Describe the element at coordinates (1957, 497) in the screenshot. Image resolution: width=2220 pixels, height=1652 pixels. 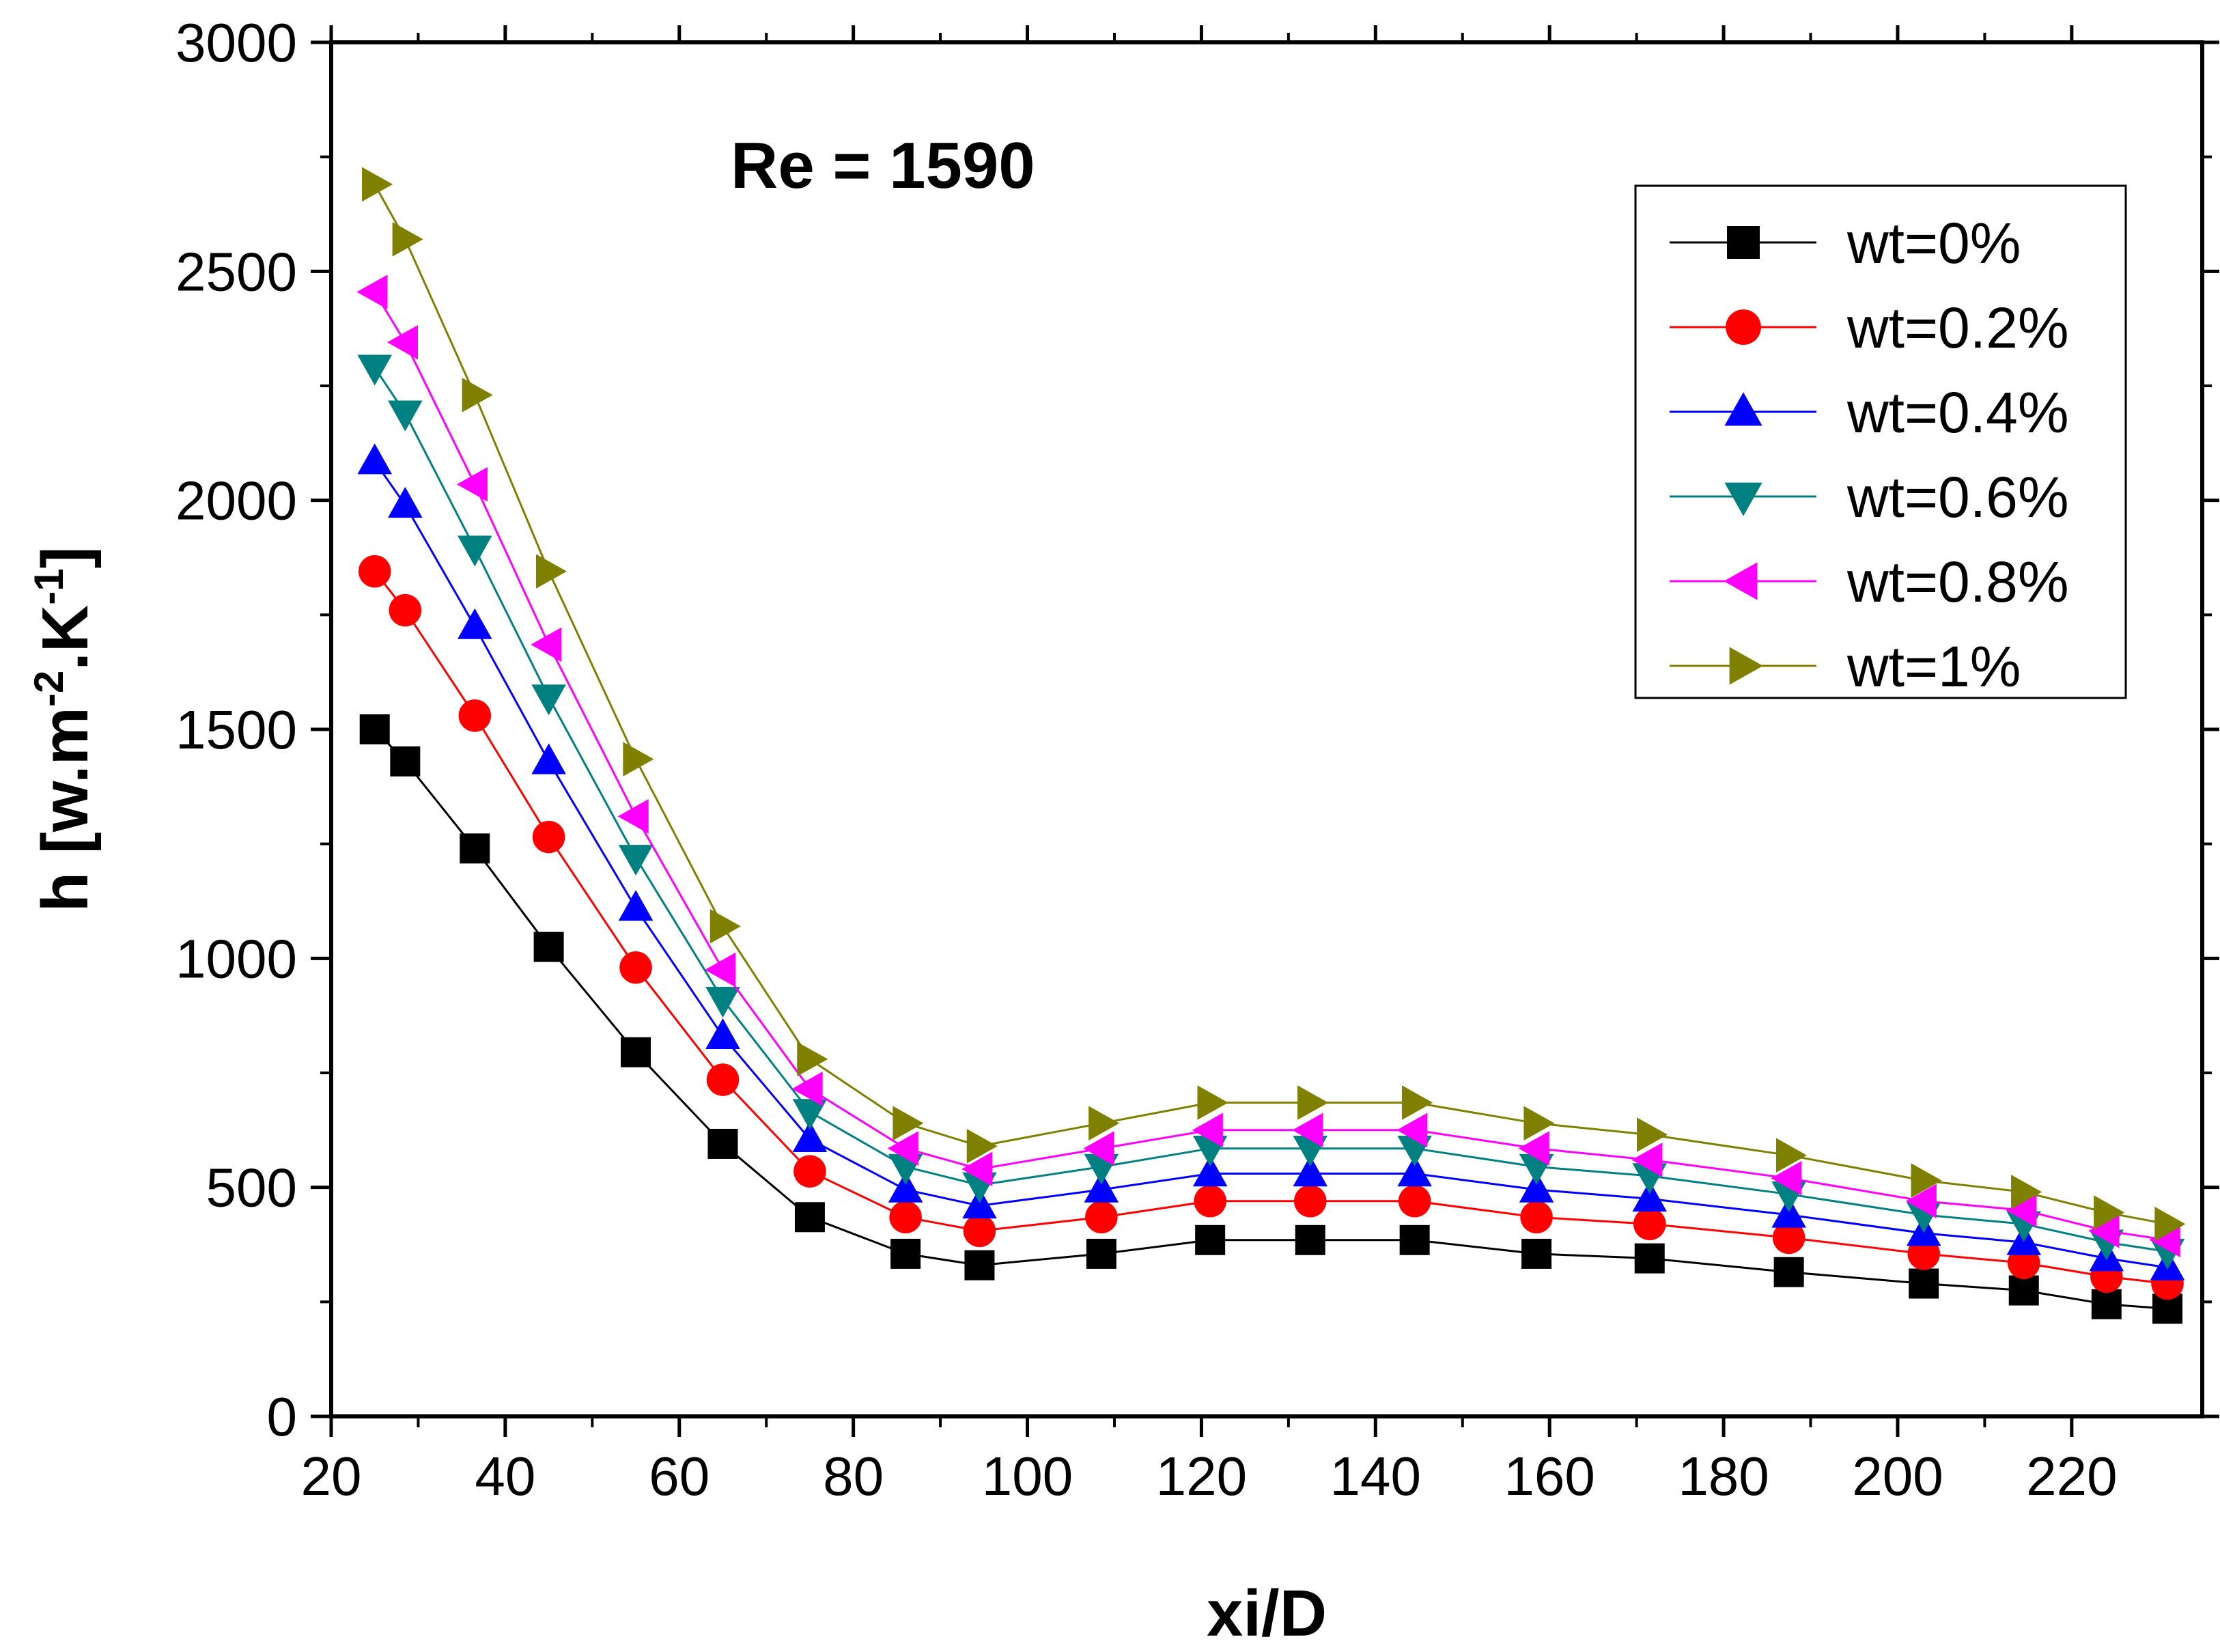
I see `legend-label: wt=0.6%` at that location.